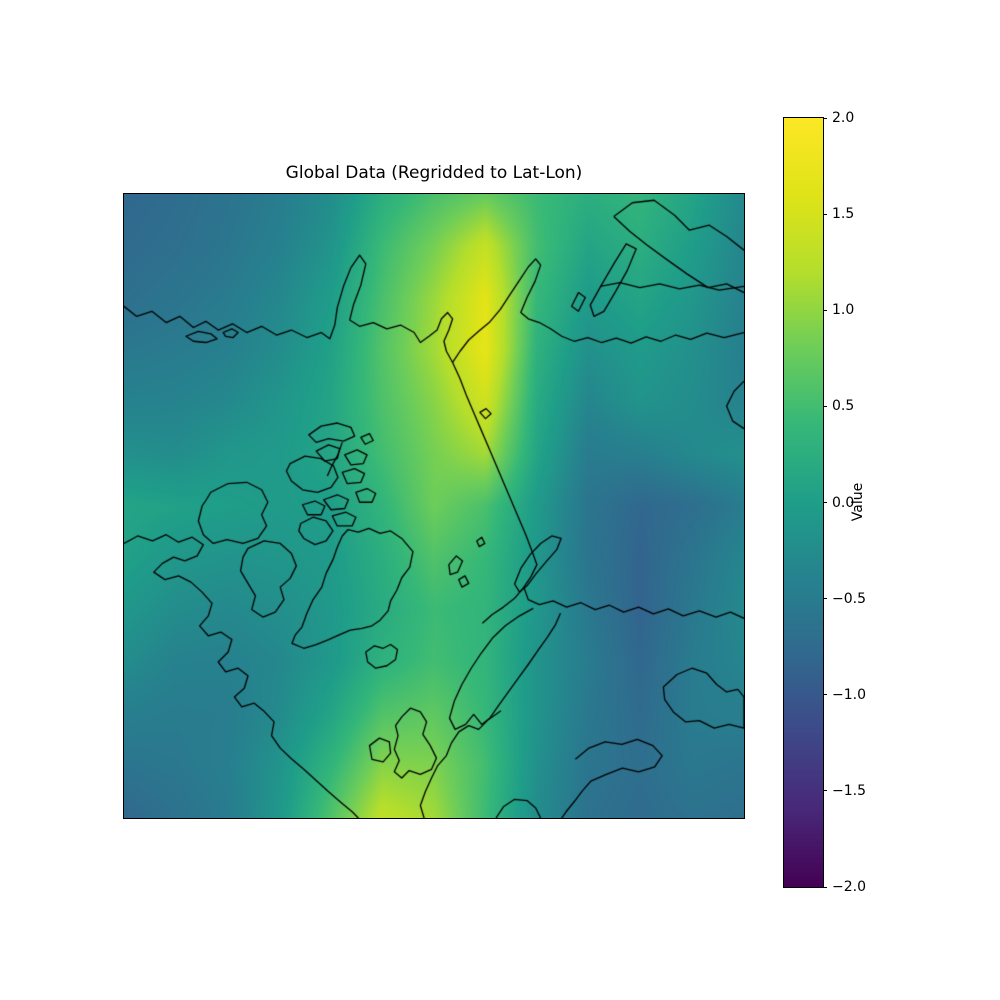 The image size is (1000, 1000). What do you see at coordinates (849, 790) in the screenshot?
I see `colorbar-tick-label: −1.5` at bounding box center [849, 790].